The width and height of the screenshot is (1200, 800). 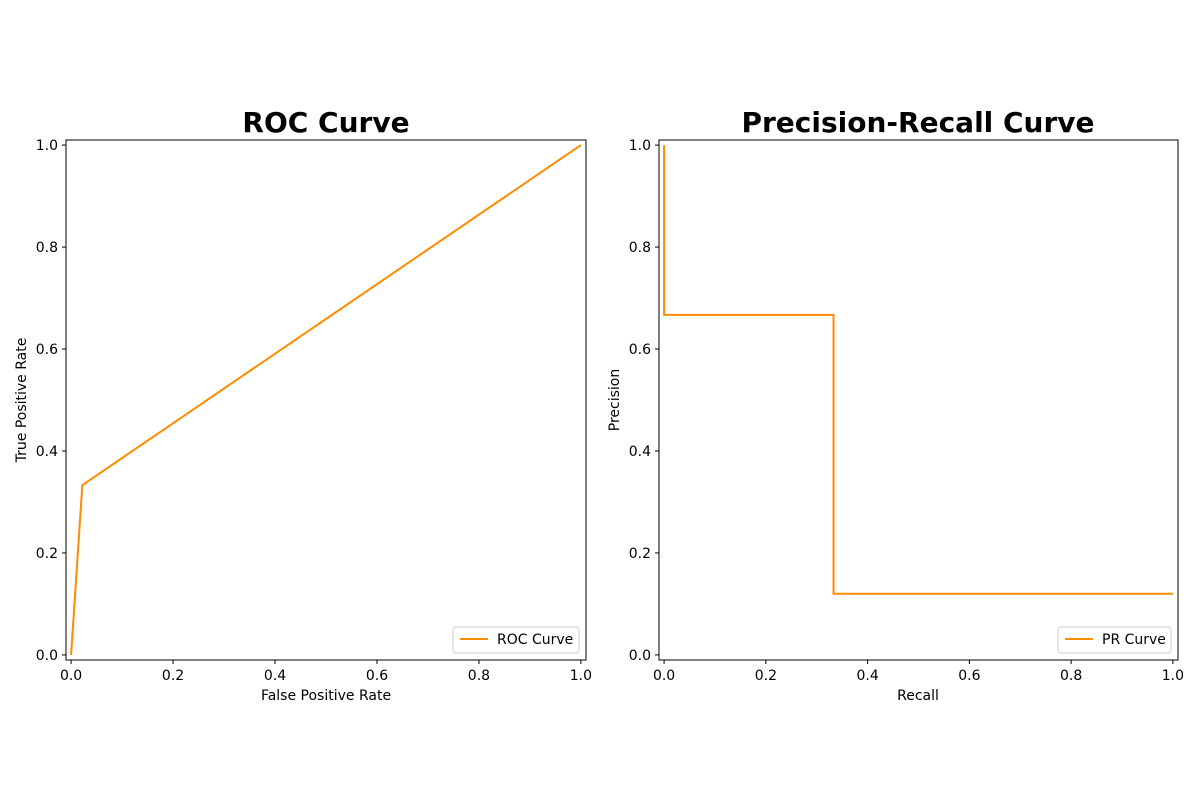 I want to click on pr-y-tick-label: 1.0, so click(x=640, y=146).